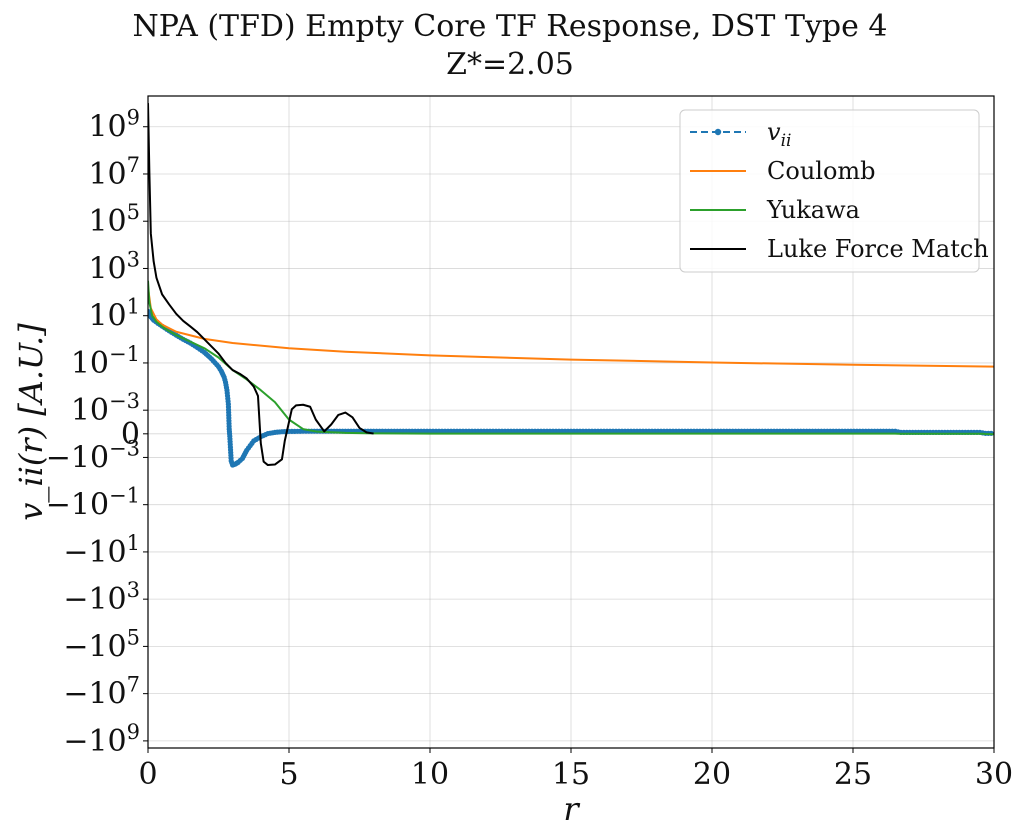  I want to click on x-axis-label: r, so click(571, 809).